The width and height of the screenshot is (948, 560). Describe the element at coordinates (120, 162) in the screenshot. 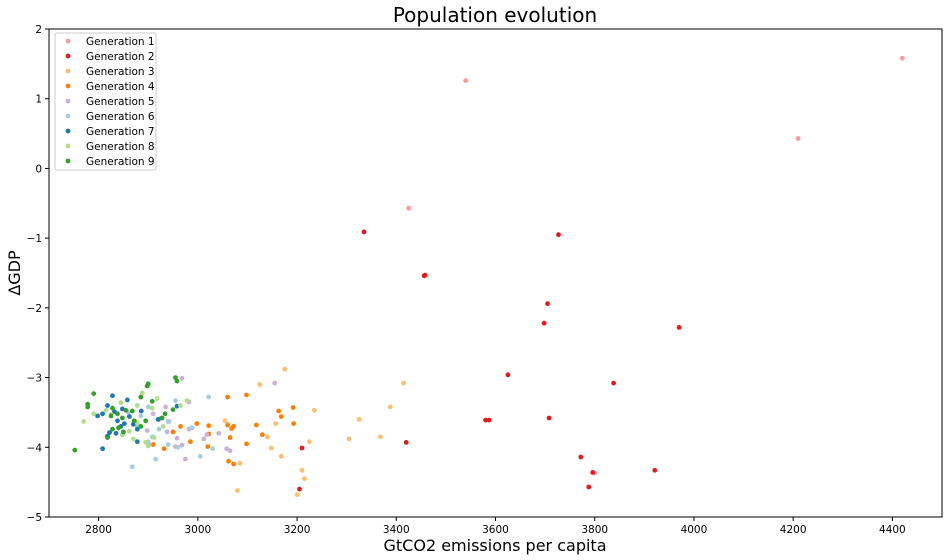

I see `legend-label: Generation 9` at that location.